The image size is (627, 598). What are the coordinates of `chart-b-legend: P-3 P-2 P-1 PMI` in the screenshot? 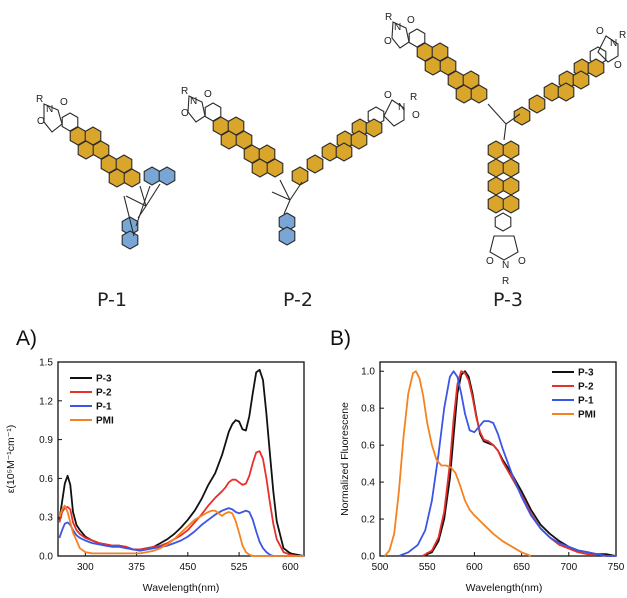 It's located at (574, 394).